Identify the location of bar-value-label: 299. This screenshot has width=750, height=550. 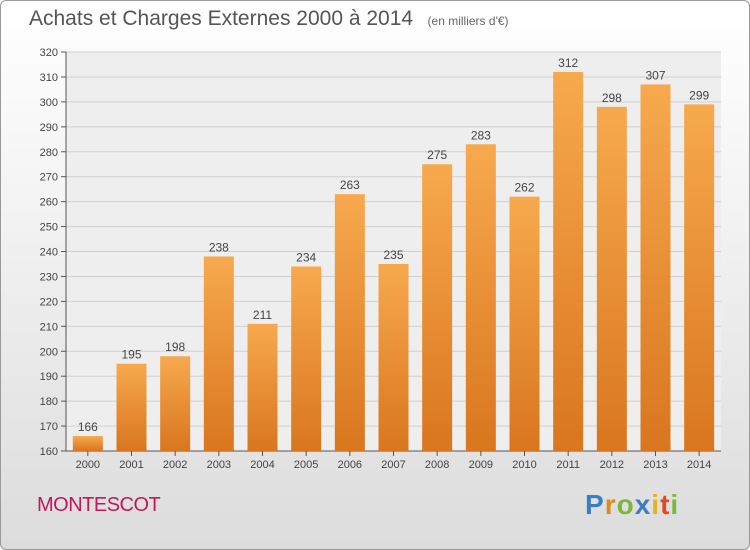
(699, 95).